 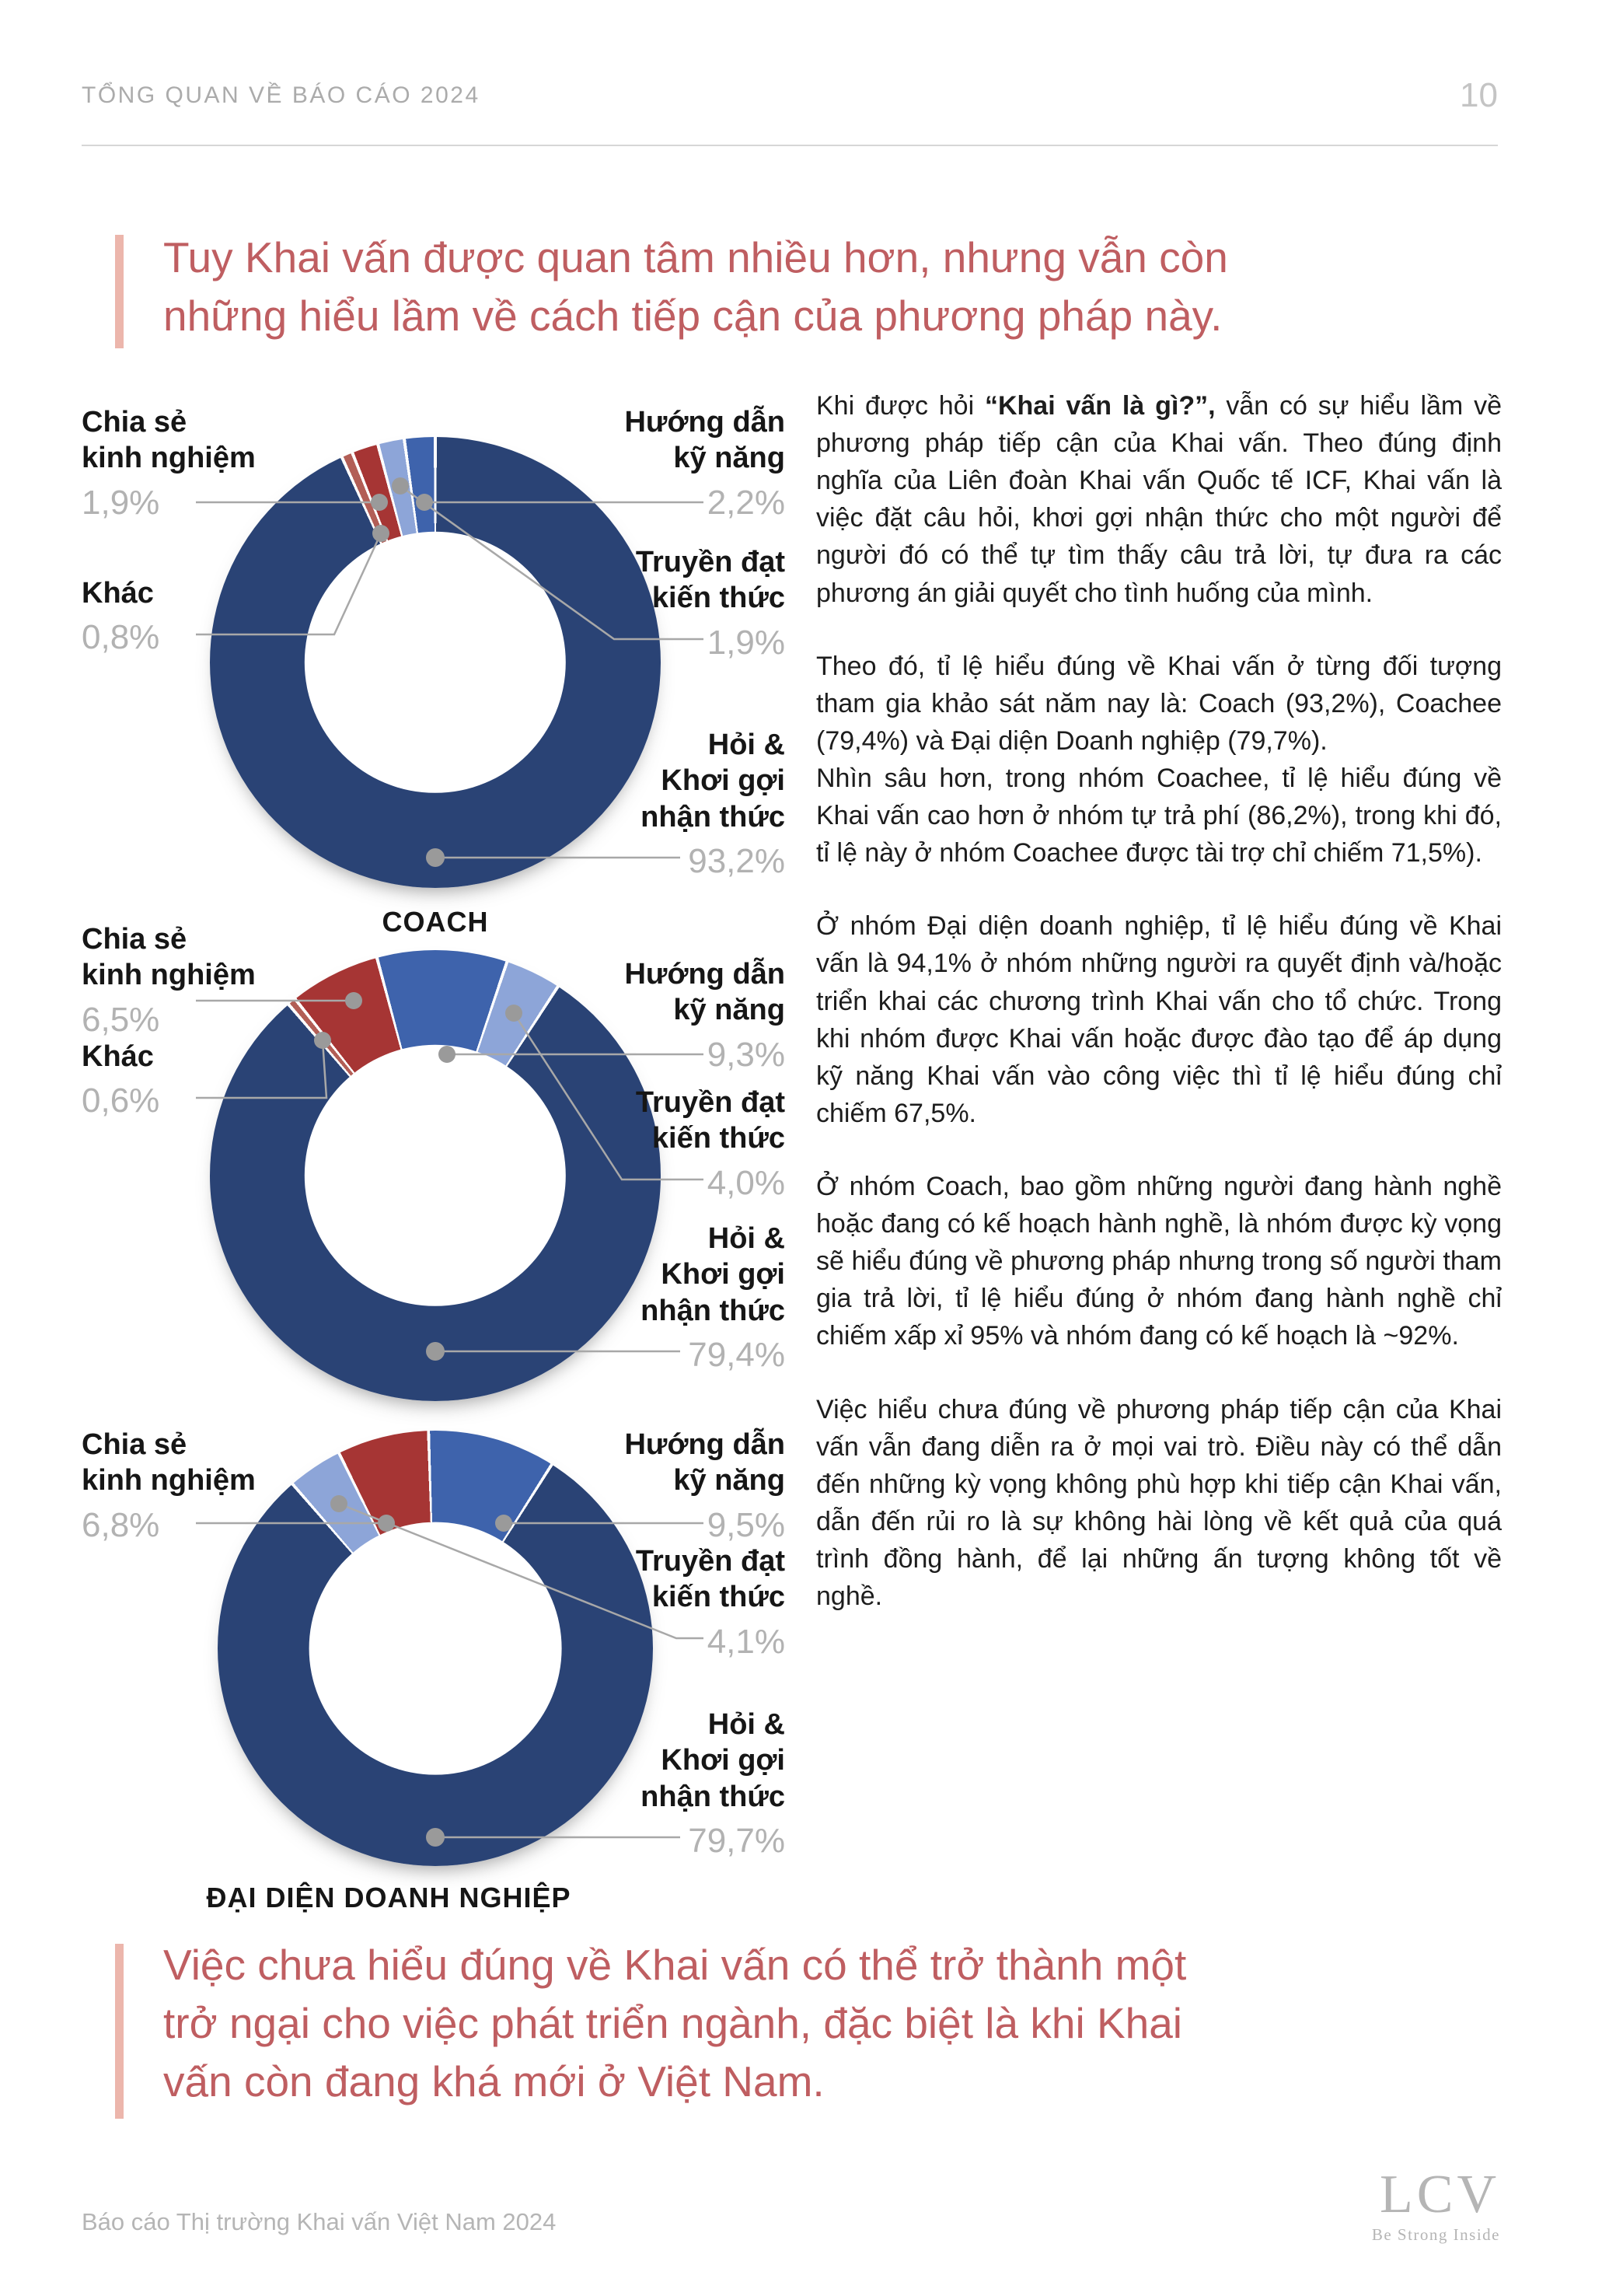 What do you see at coordinates (746, 1641) in the screenshot?
I see `callout-value: 4,1%` at bounding box center [746, 1641].